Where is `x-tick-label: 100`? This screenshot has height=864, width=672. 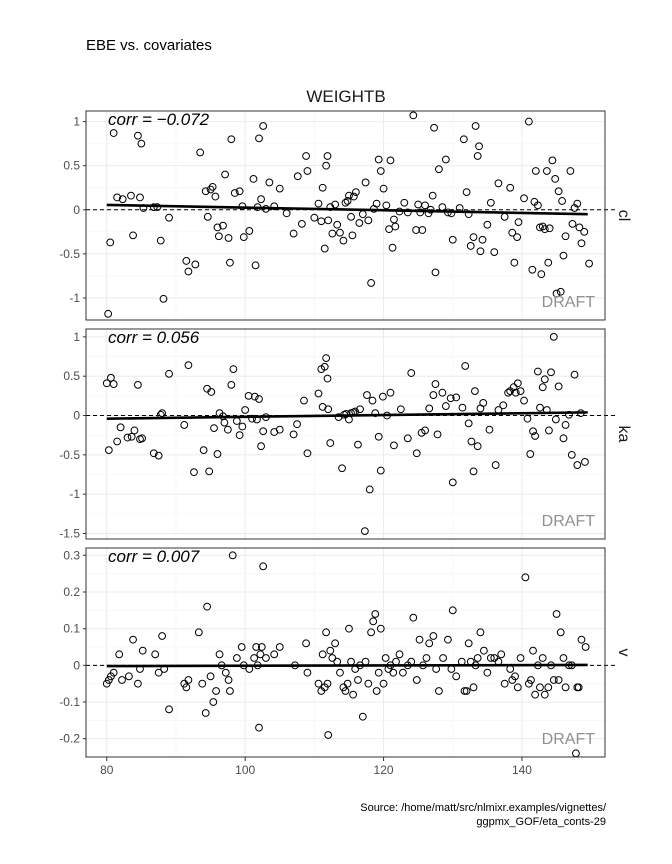 x-tick-label: 100 is located at coordinates (245, 770).